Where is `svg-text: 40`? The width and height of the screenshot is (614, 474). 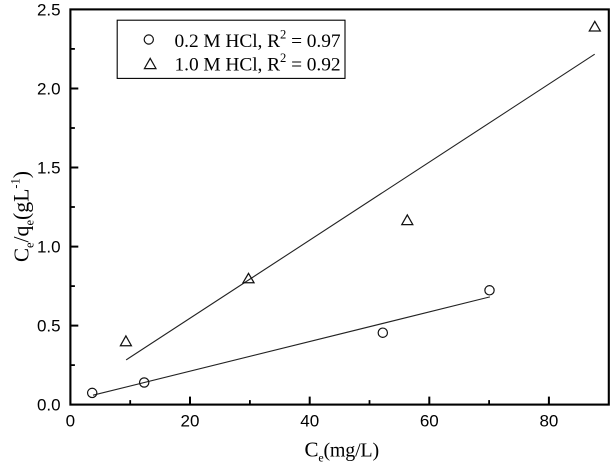
svg-text: 40 is located at coordinates (309, 421).